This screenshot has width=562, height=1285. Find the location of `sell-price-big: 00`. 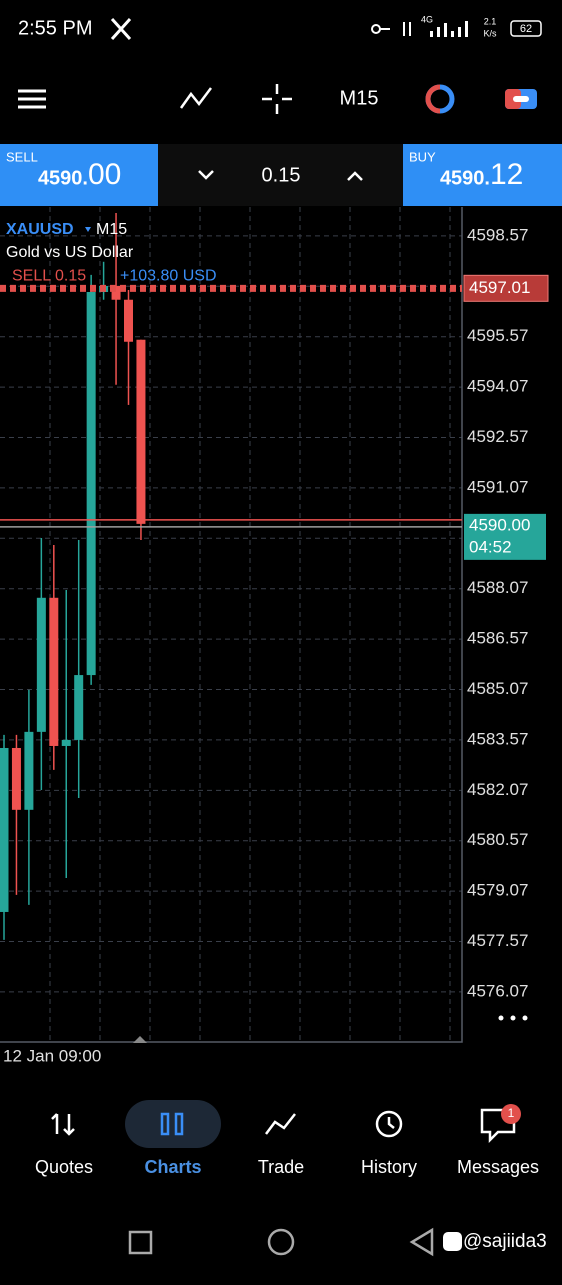

sell-price-big: 00 is located at coordinates (104, 174).